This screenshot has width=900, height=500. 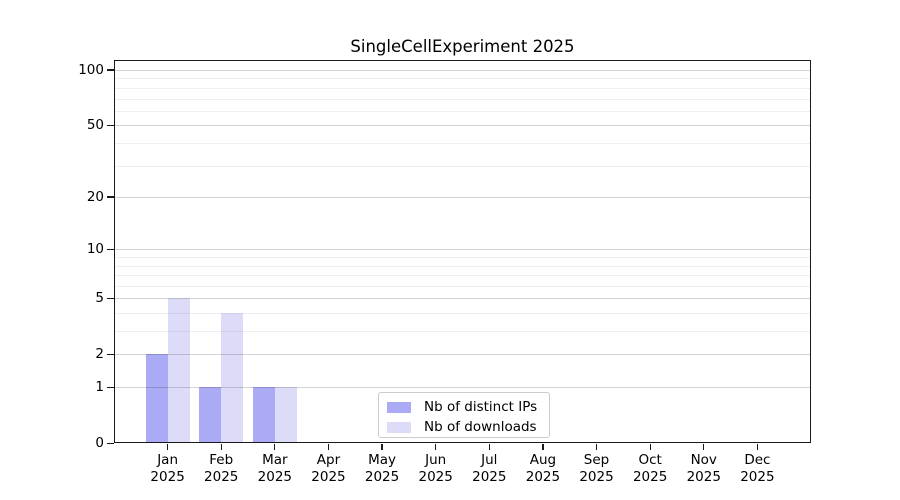 What do you see at coordinates (399, 427) in the screenshot?
I see `legend-swatch-downloads` at bounding box center [399, 427].